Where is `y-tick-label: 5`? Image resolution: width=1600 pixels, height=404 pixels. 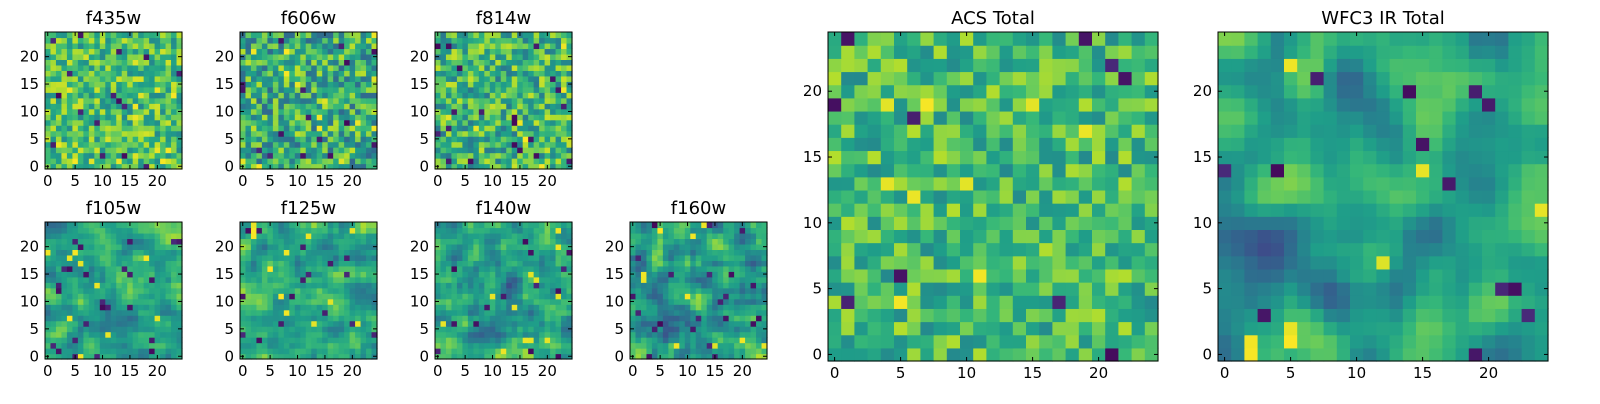 y-tick-label: 5 is located at coordinates (229, 329).